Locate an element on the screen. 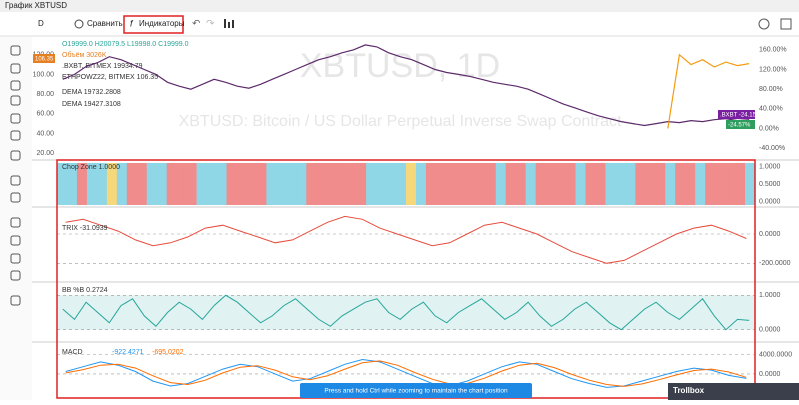  trollbox-bar is located at coordinates (733, 391).